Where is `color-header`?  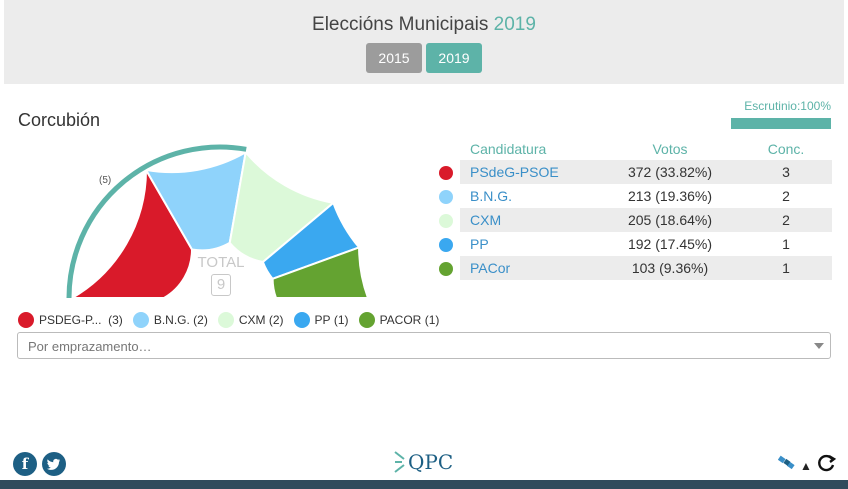
color-header is located at coordinates (446, 149).